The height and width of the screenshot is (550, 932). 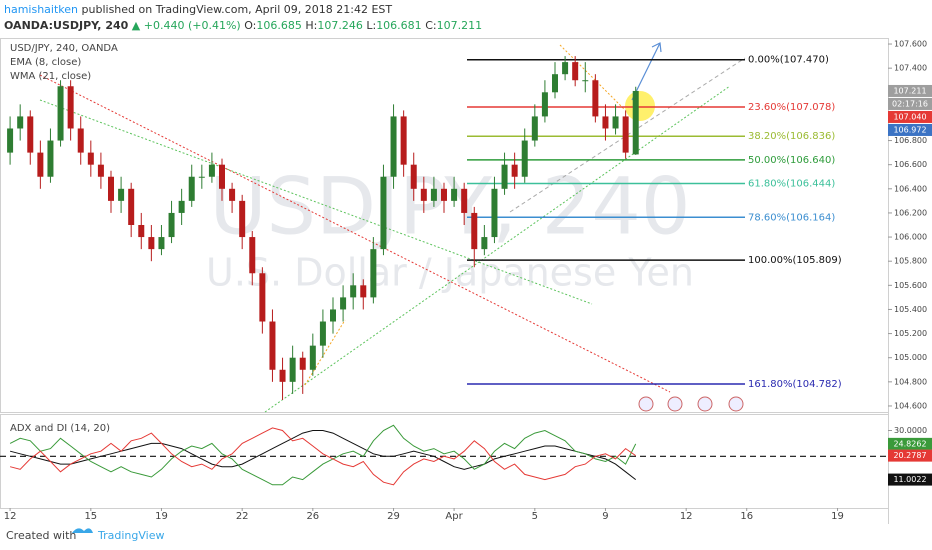 I want to click on footer-brand: TradingView, so click(x=130, y=535).